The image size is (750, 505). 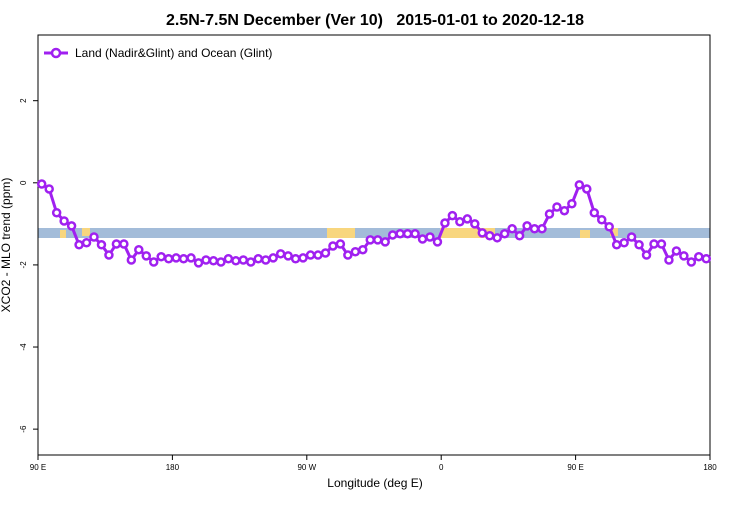 I want to click on y-tick-label: 2, so click(x=23, y=100).